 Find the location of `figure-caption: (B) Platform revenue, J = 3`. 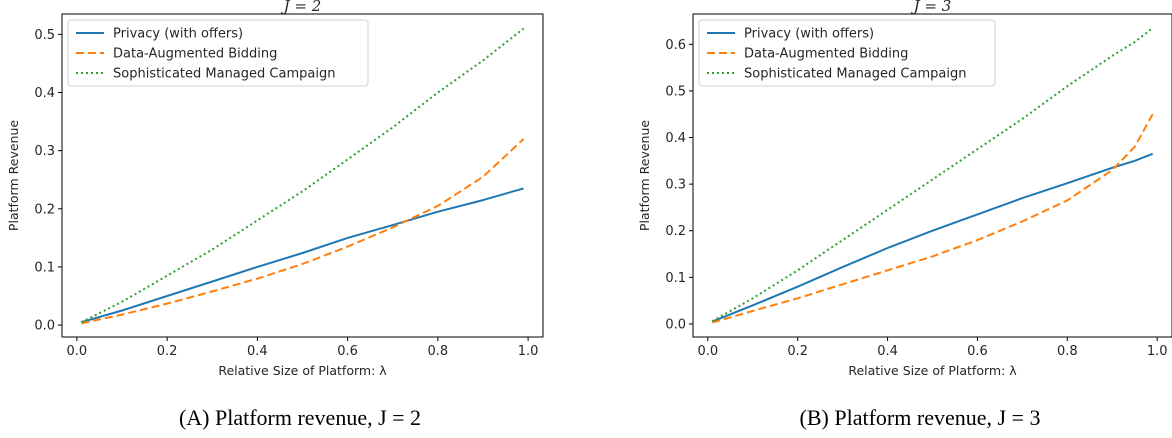

figure-caption: (B) Platform revenue, J = 3 is located at coordinates (920, 417).